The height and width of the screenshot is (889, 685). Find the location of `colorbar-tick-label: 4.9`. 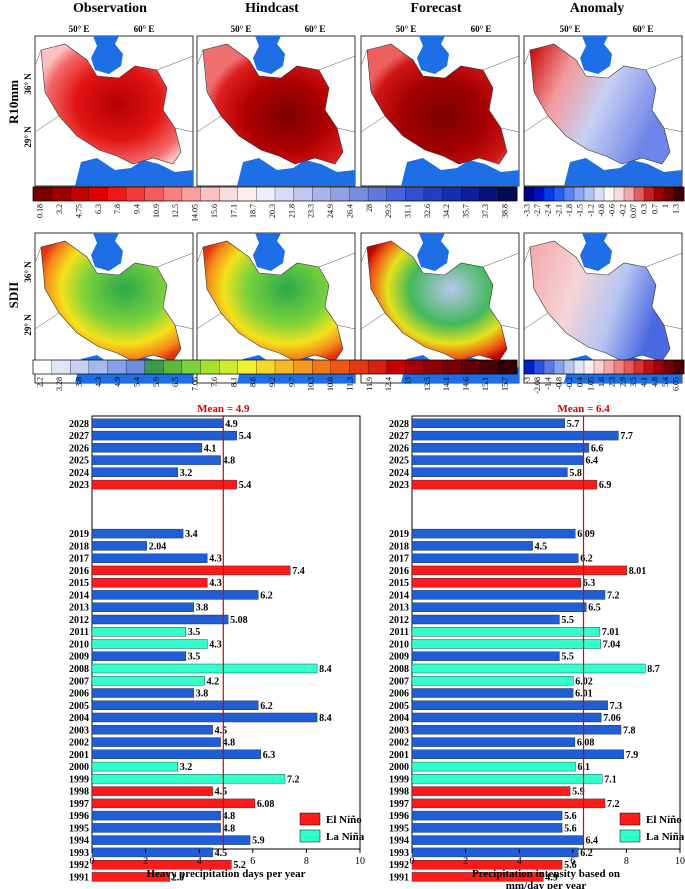

colorbar-tick-label: 4.9 is located at coordinates (117, 382).